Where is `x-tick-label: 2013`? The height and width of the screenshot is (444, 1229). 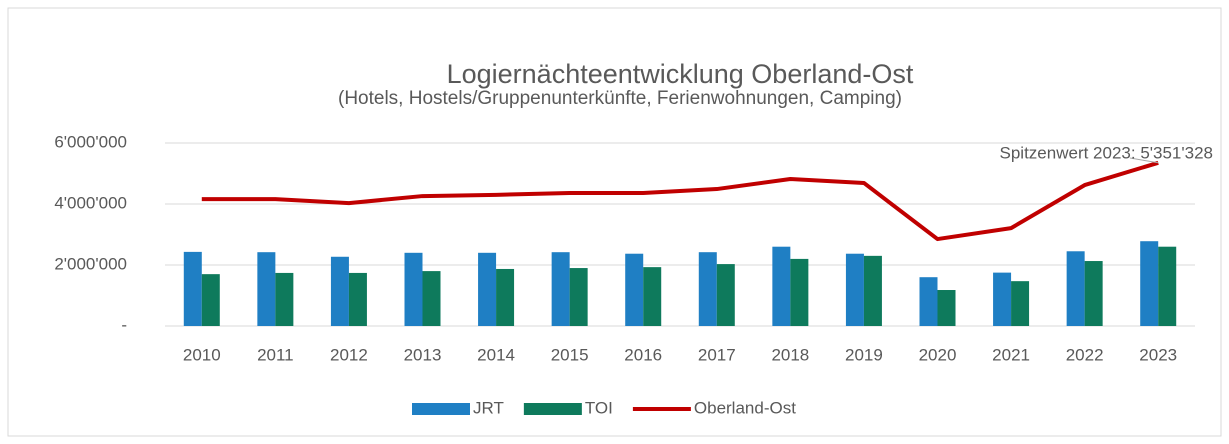 x-tick-label: 2013 is located at coordinates (423, 354).